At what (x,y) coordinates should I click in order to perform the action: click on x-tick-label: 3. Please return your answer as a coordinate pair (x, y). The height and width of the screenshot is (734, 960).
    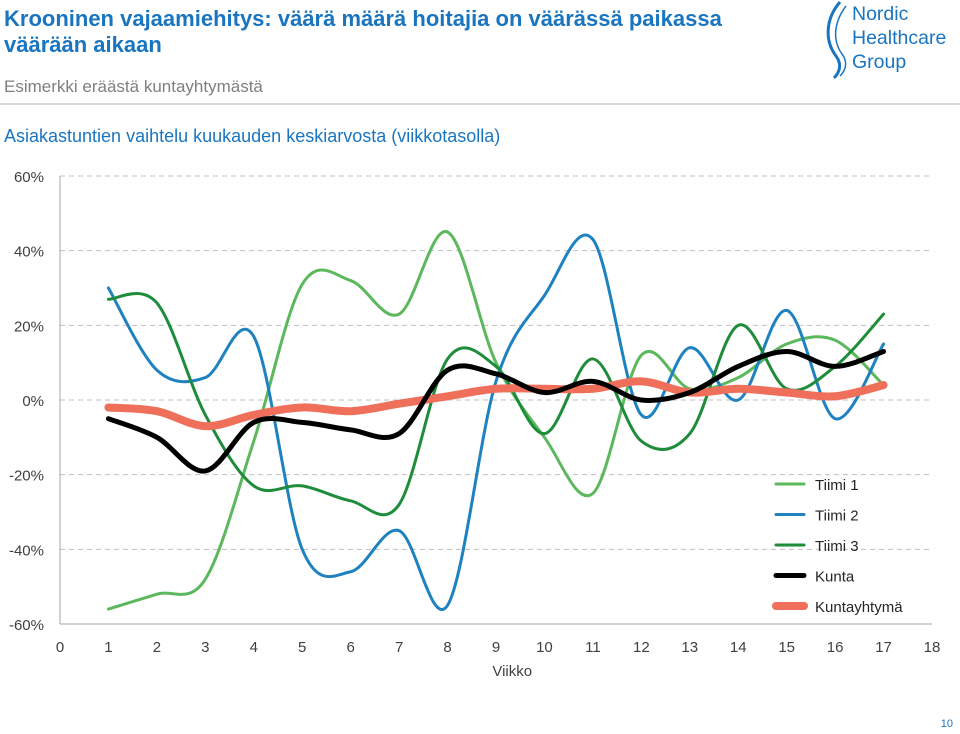
    Looking at the image, I should click on (205, 647).